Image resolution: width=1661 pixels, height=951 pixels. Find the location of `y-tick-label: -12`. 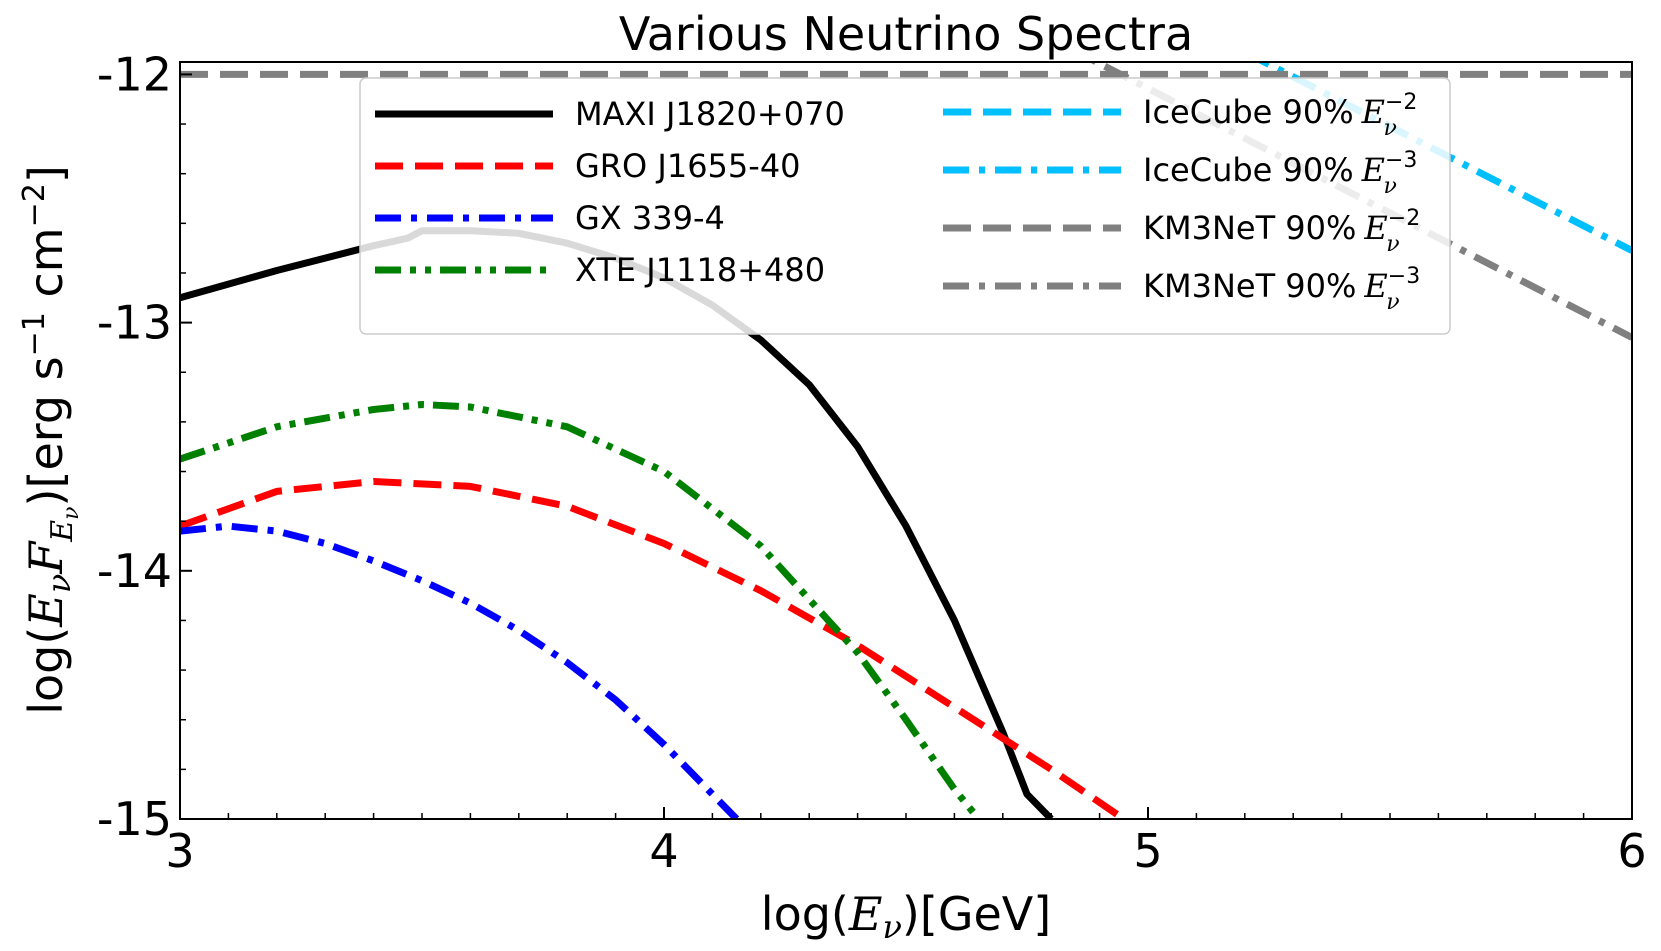

y-tick-label: -12 is located at coordinates (134, 74).